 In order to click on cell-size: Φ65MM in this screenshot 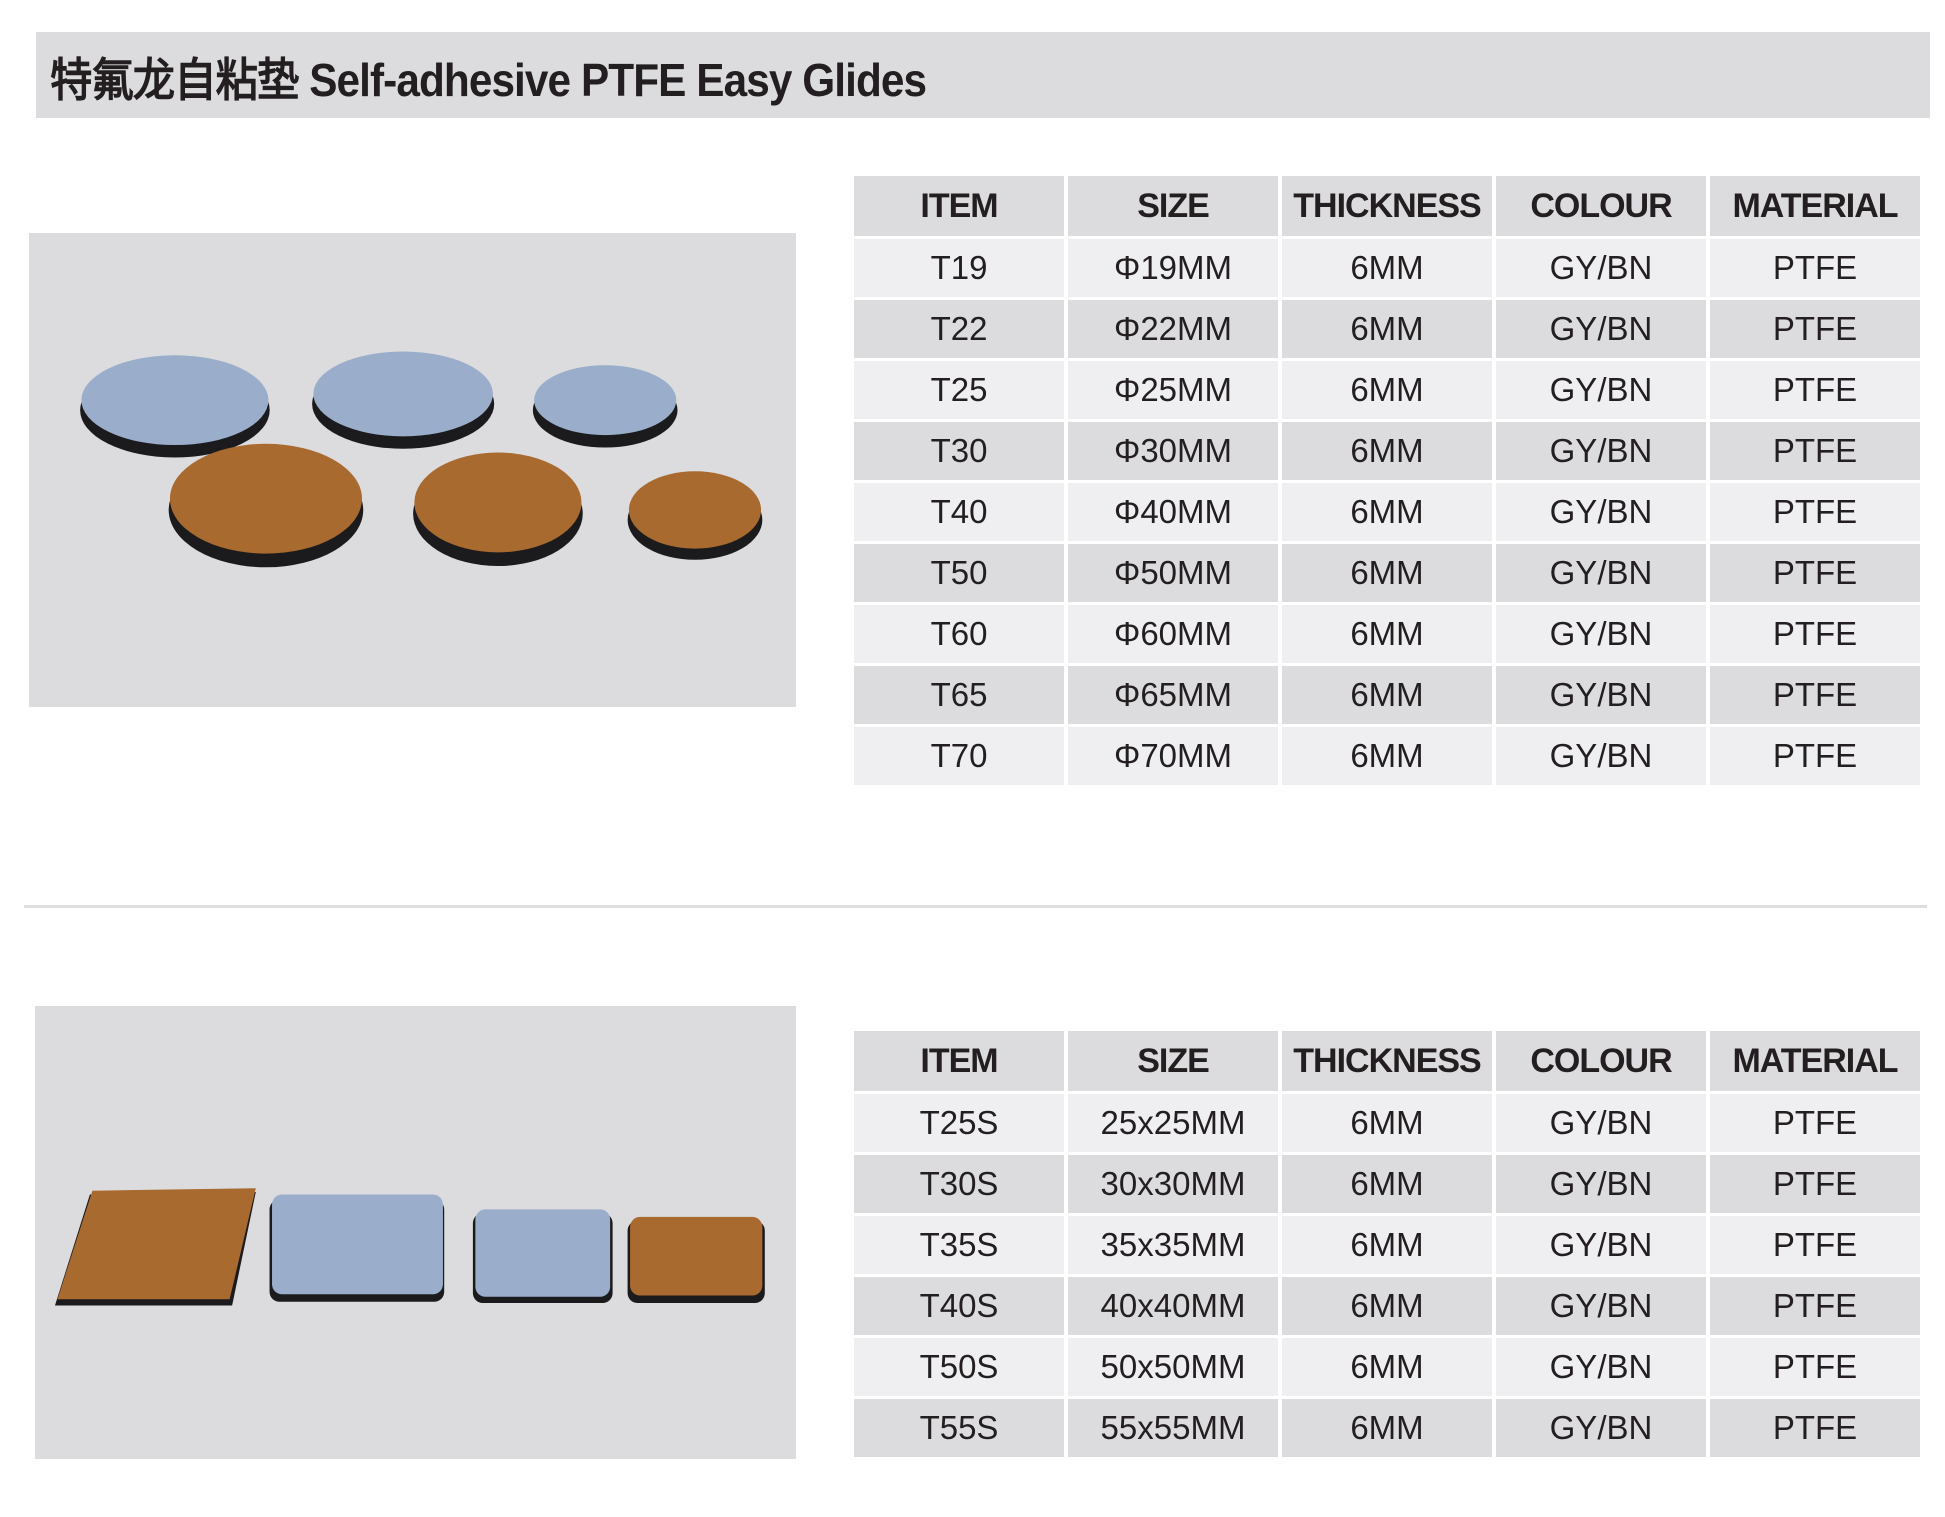, I will do `click(1173, 695)`.